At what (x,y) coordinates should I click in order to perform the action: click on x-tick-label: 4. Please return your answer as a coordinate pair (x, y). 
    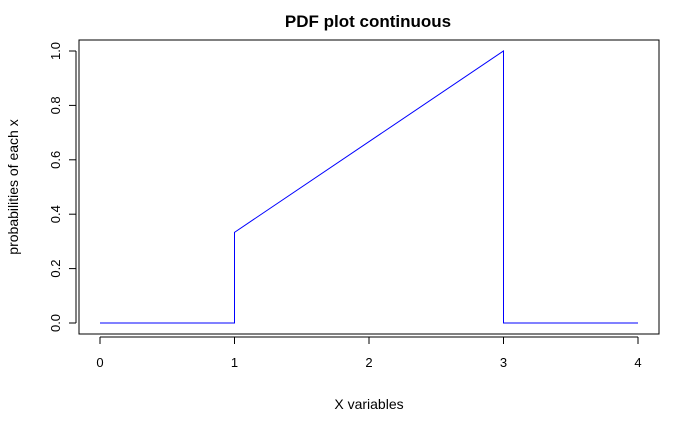
    Looking at the image, I should click on (637, 362).